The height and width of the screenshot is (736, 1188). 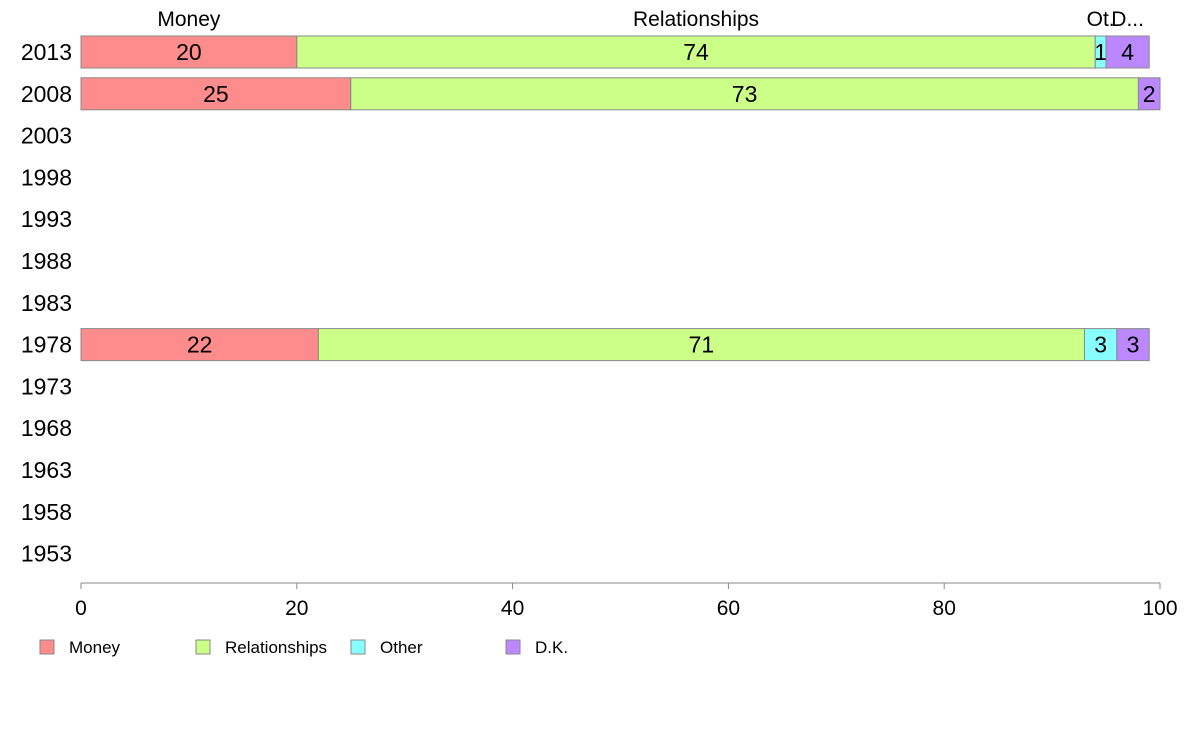 I want to click on x-tick-label: 0, so click(x=81, y=608).